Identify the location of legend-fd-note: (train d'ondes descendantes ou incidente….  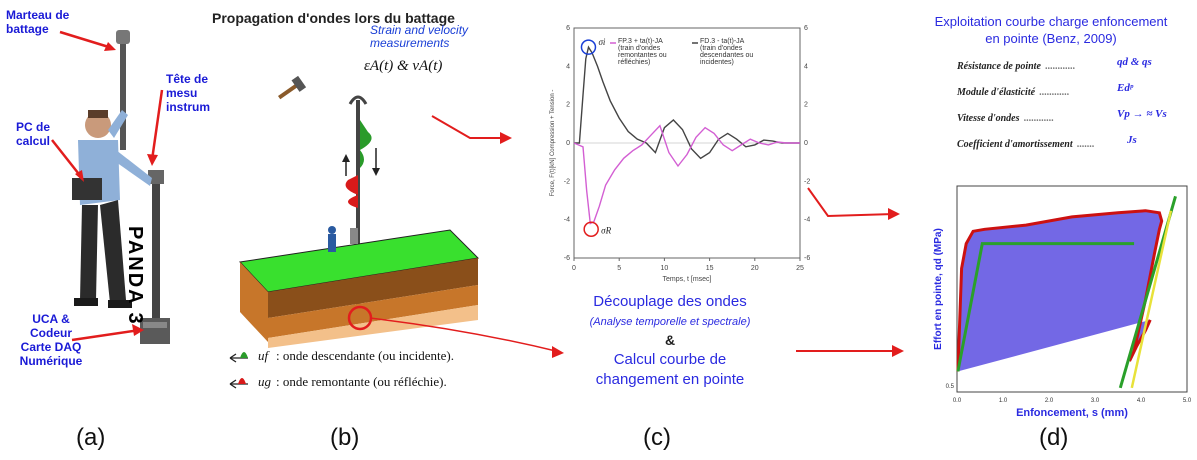
(727, 55).